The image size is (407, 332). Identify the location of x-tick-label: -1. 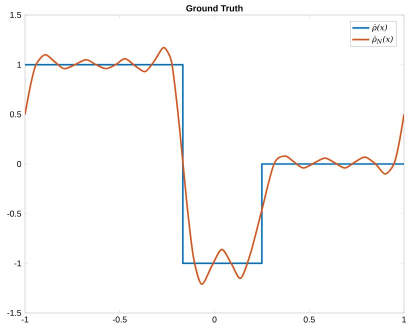
(25, 319).